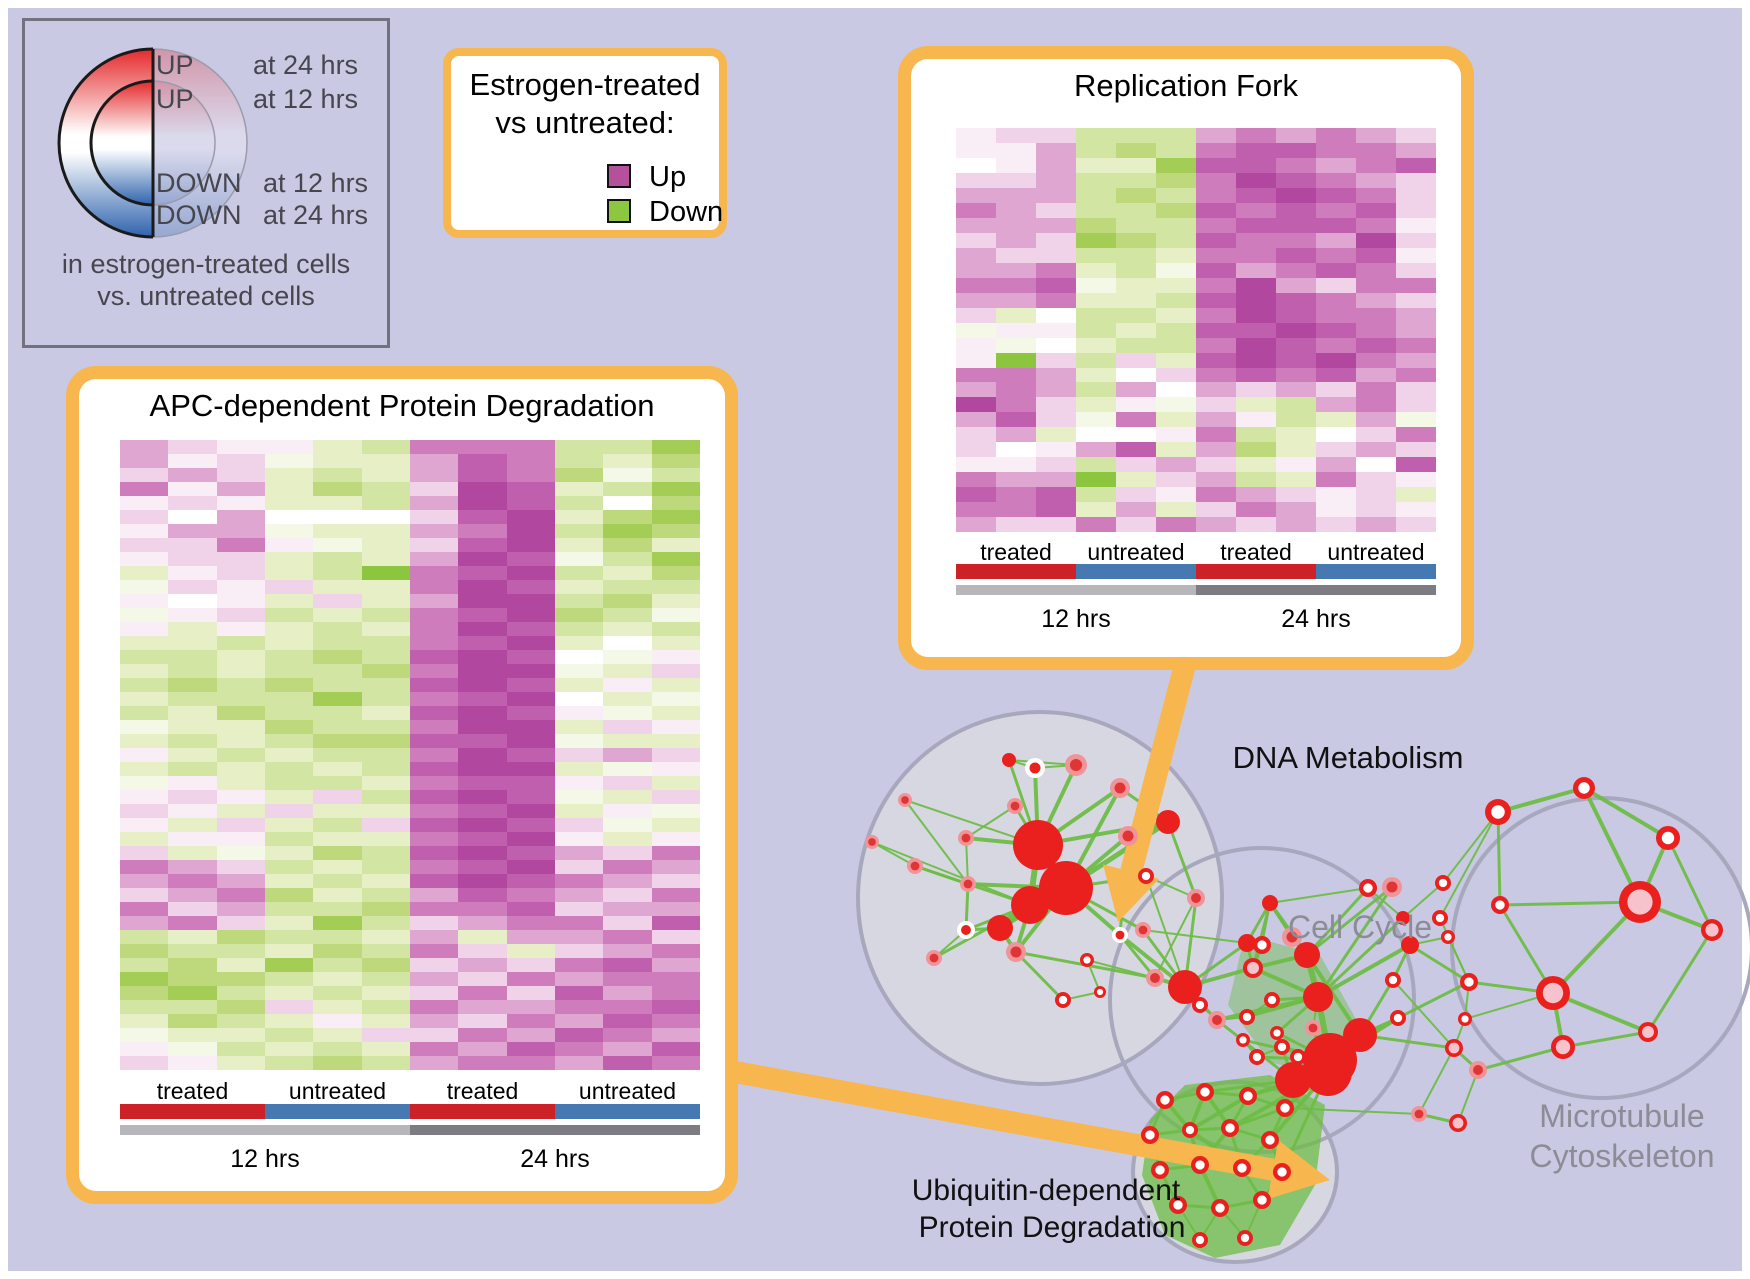 The image size is (1750, 1279). Describe the element at coordinates (1185, 987) in the screenshot. I see `network-node` at that location.